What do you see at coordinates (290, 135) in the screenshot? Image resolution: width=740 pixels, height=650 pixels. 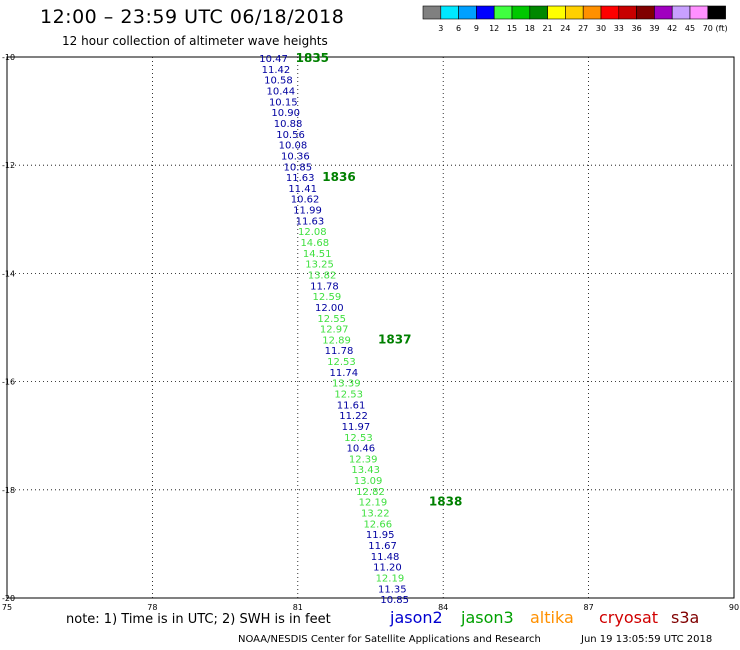 I see `wave-height-value: 10.56` at bounding box center [290, 135].